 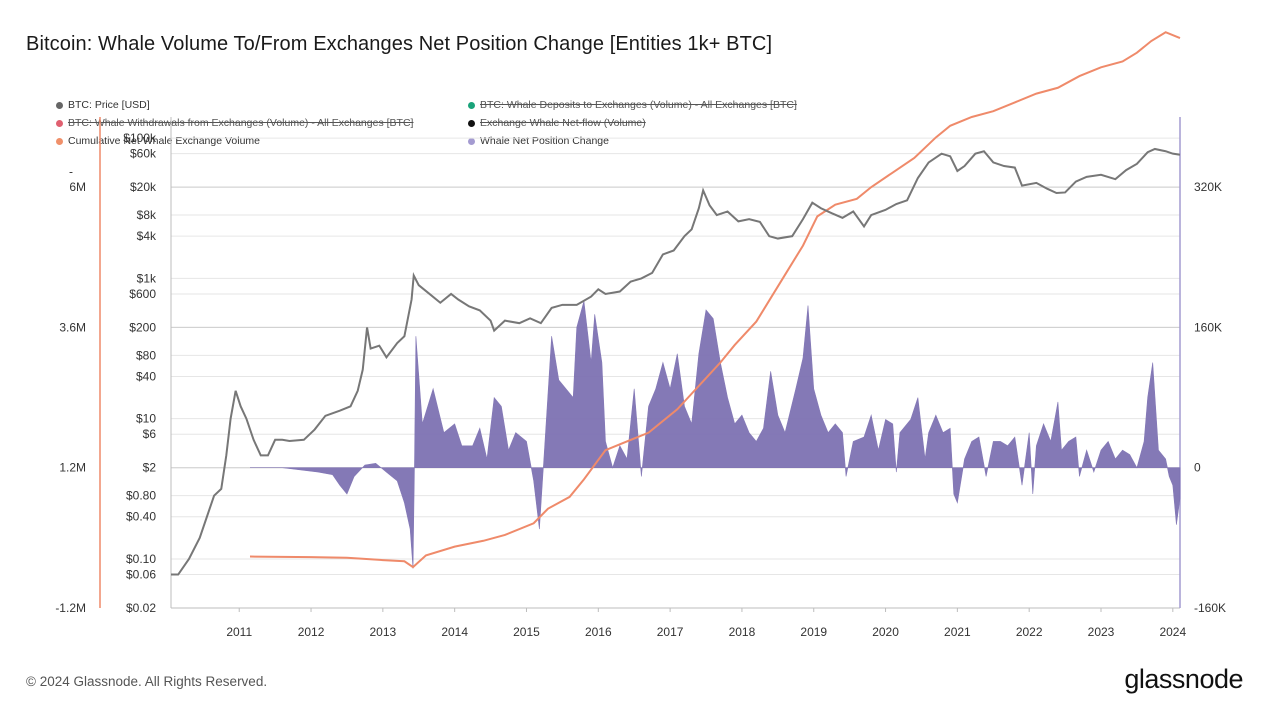 I want to click on price-tick-label: $200, so click(x=142, y=327).